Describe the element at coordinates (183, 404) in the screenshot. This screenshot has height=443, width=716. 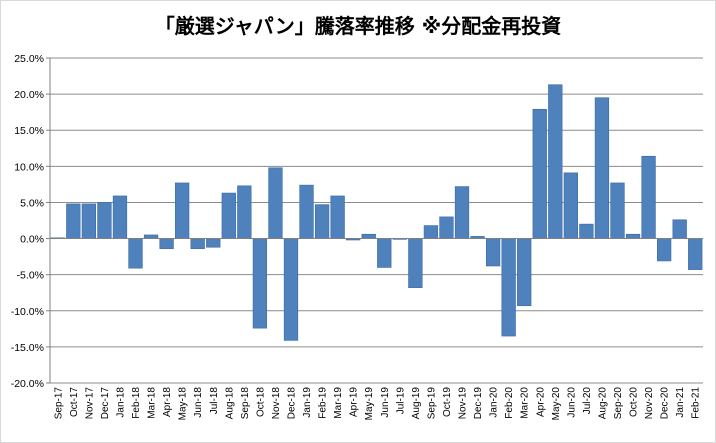
I see `x-tick-label: May-18` at that location.